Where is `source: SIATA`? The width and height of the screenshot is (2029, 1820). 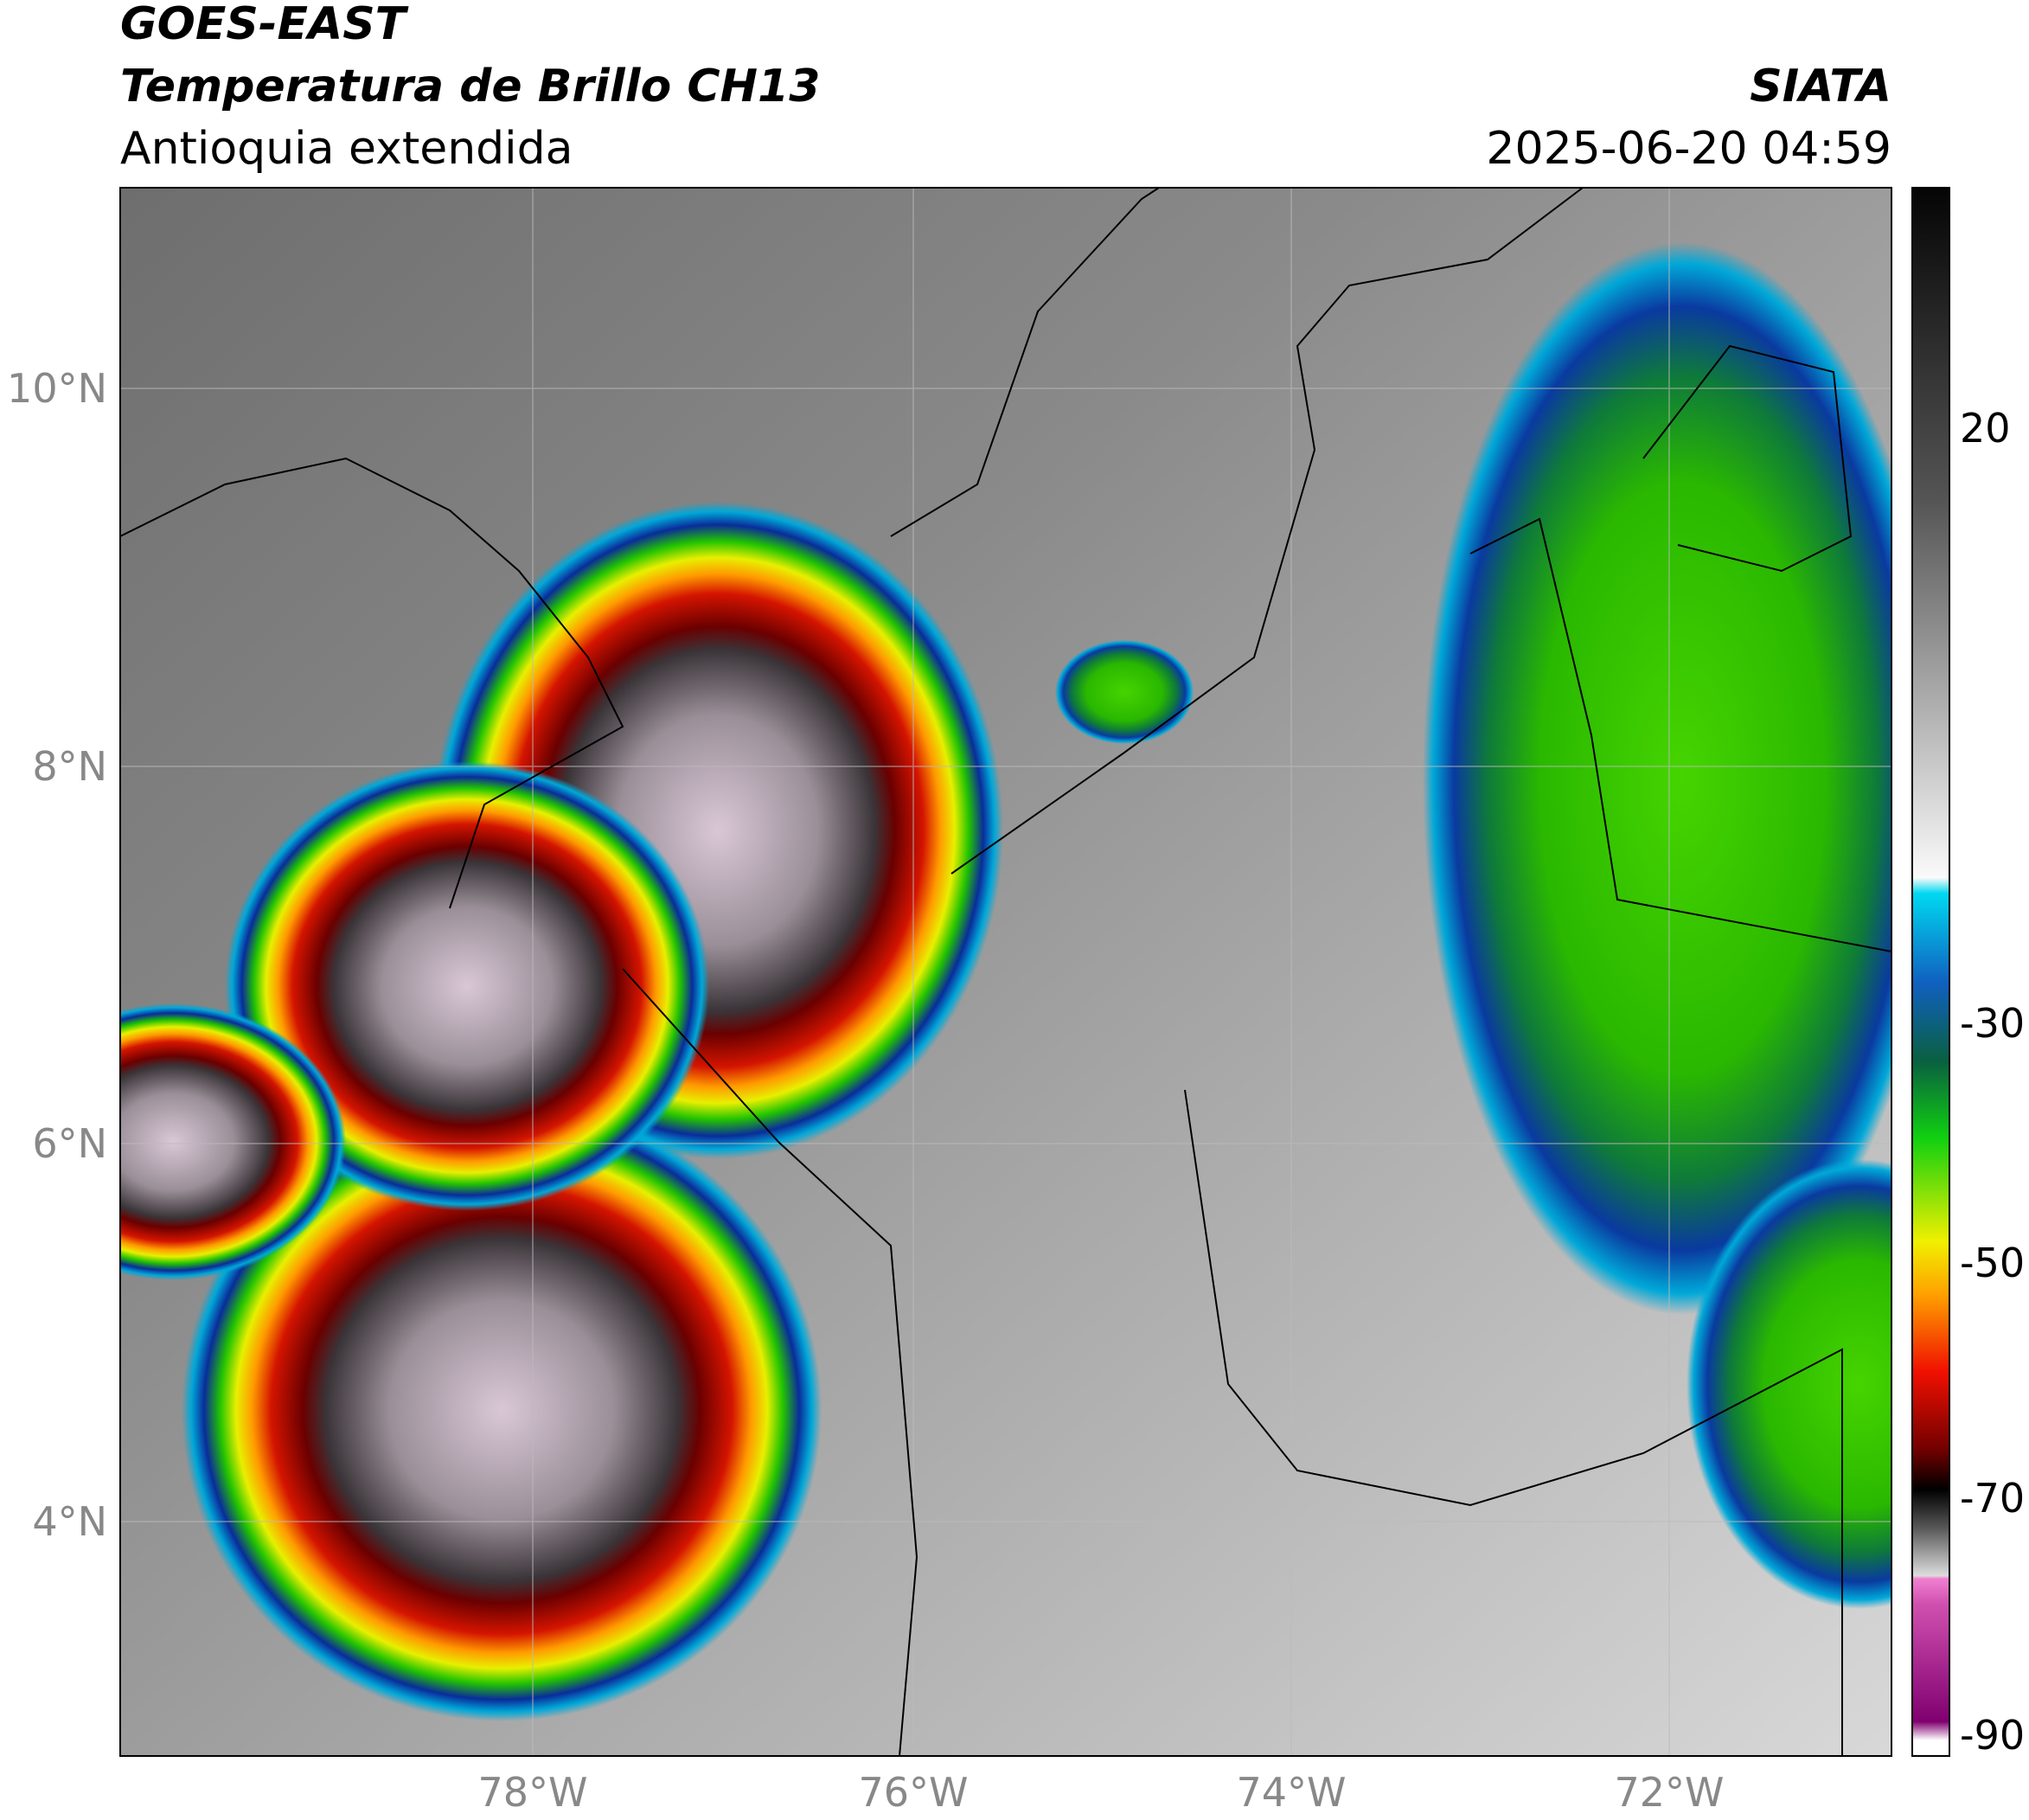 source: SIATA is located at coordinates (1820, 86).